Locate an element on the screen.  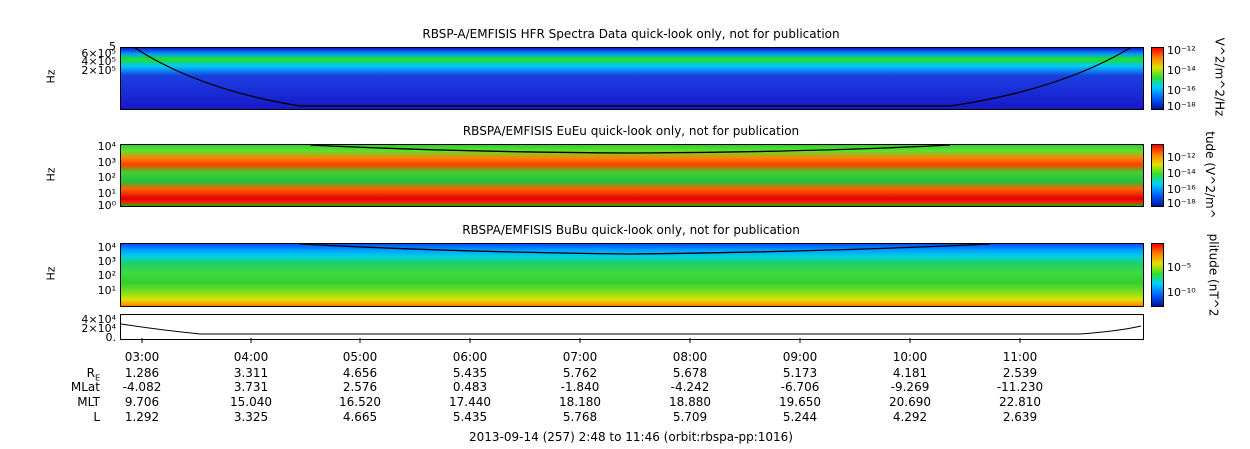
eph-value: 3.311 is located at coordinates (251, 373).